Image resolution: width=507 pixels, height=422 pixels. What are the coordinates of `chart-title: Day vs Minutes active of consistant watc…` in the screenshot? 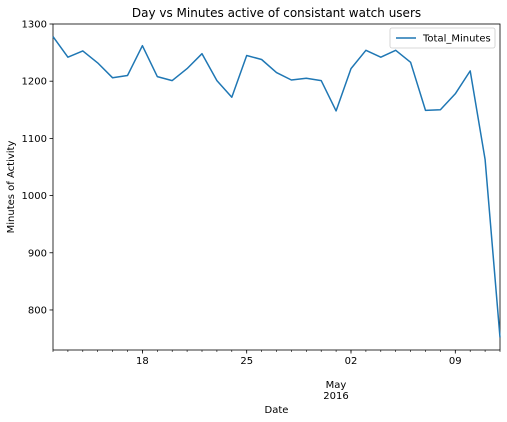 It's located at (276, 13).